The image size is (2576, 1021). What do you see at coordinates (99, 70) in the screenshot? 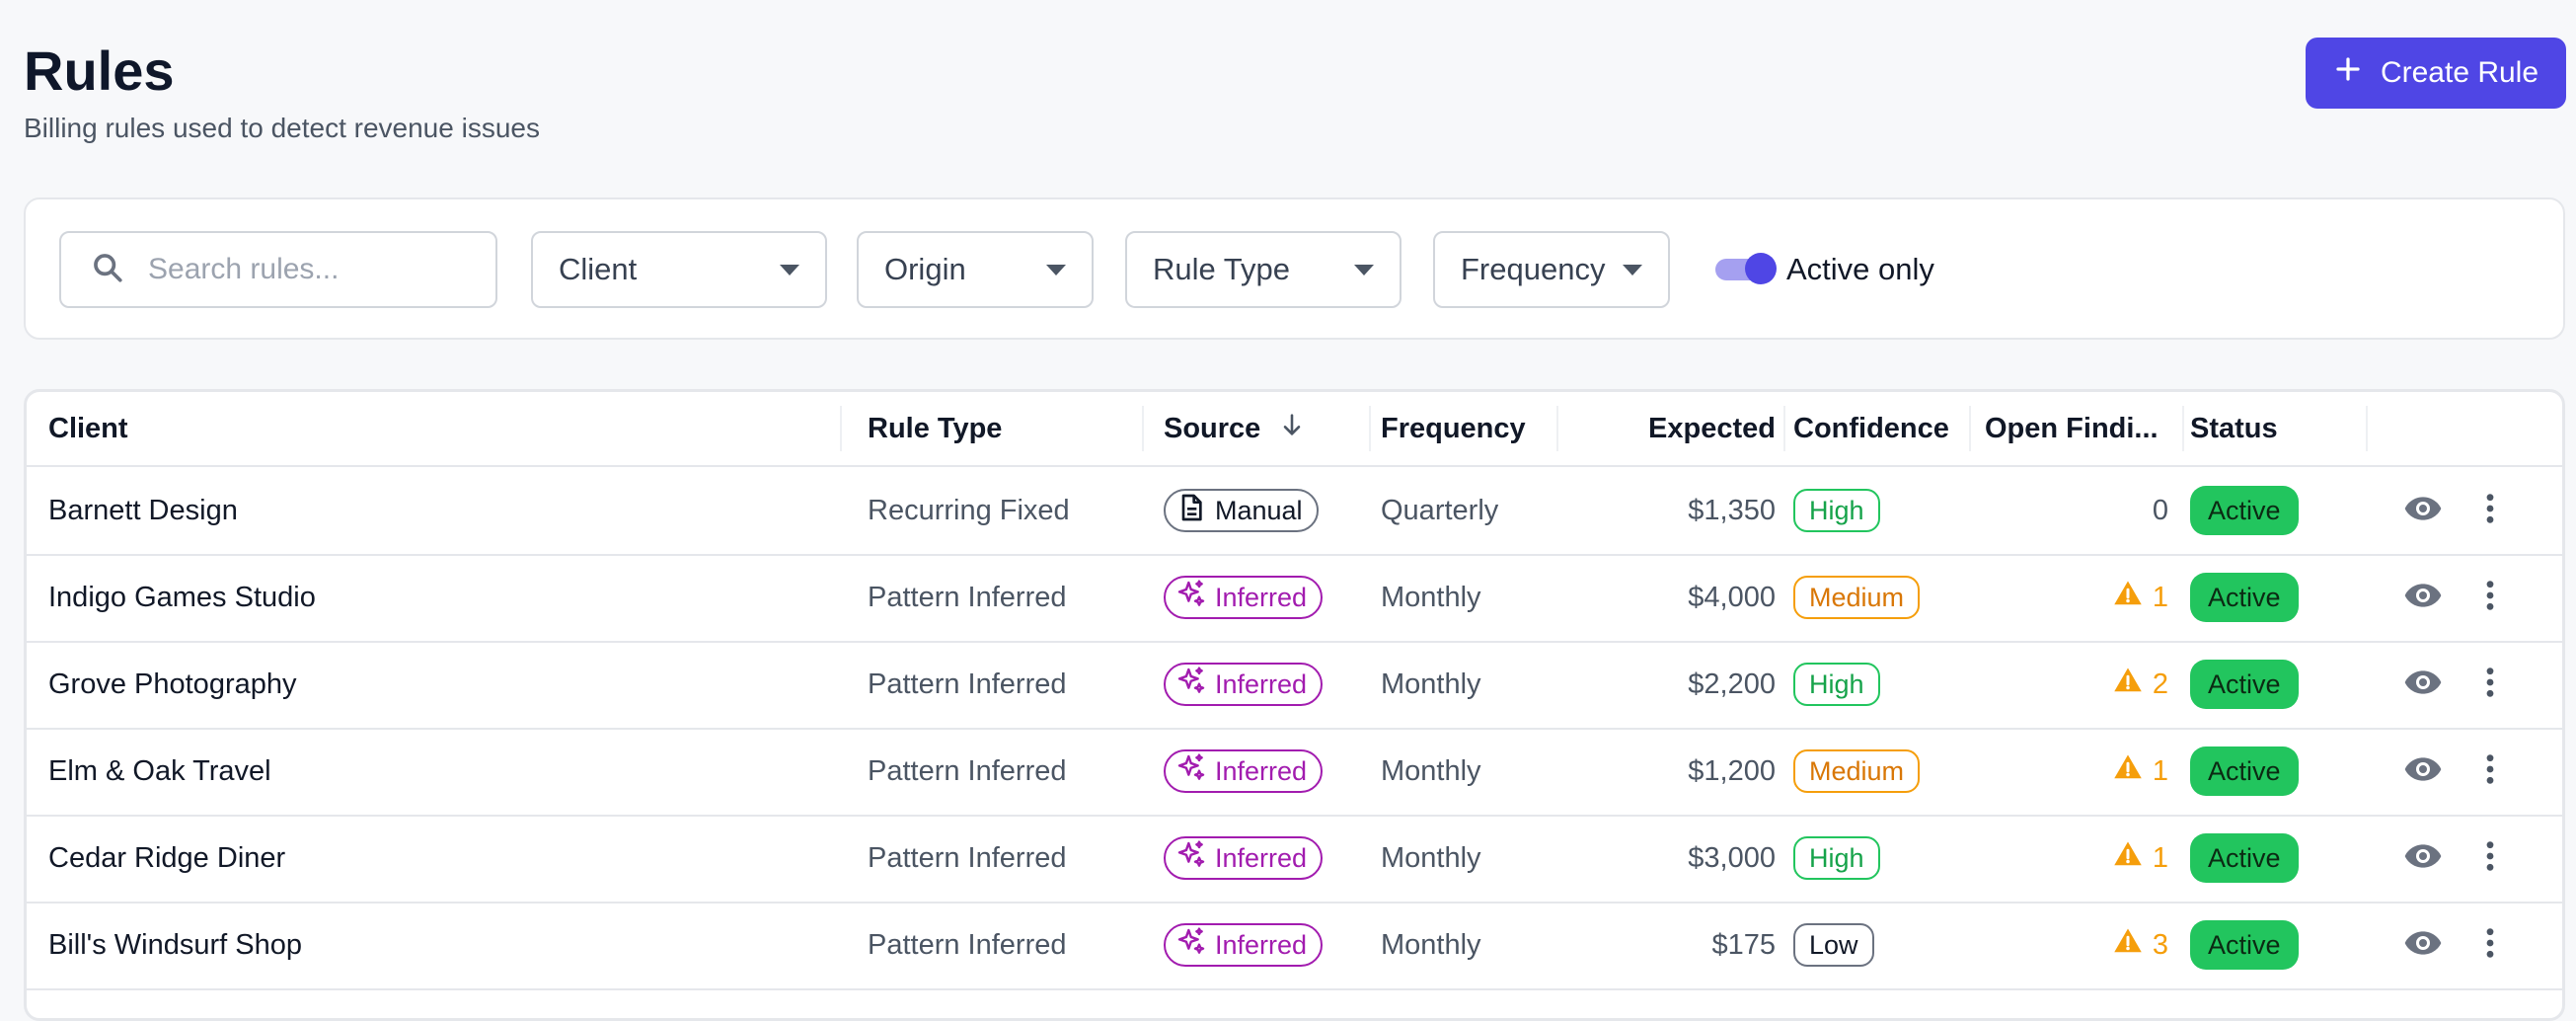
I see `page-title: Rules` at bounding box center [99, 70].